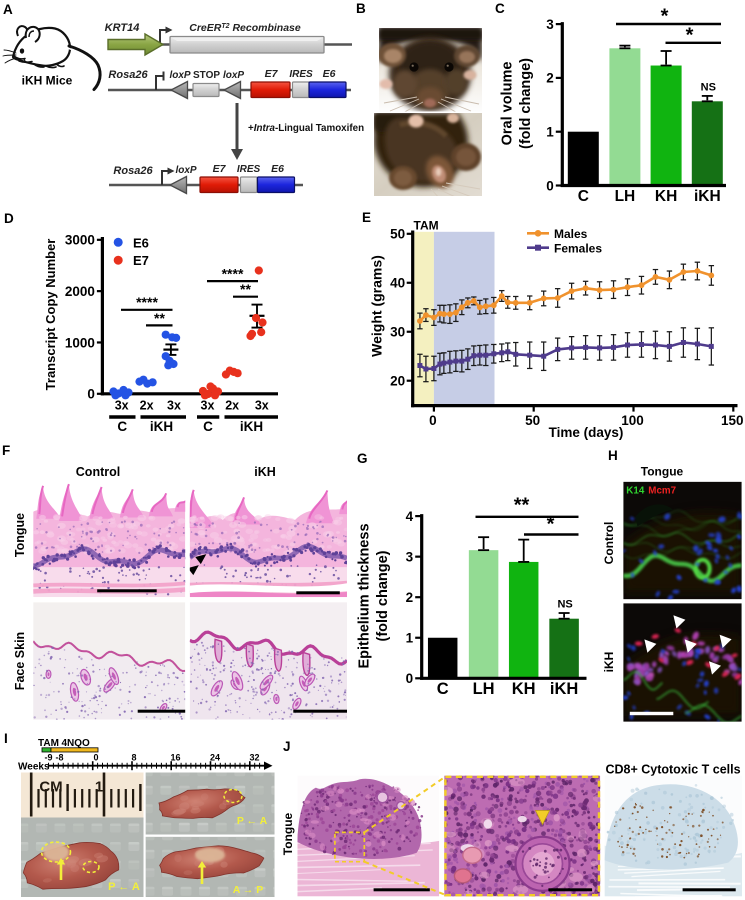  I want to click on svg-text: 24, so click(215, 758).